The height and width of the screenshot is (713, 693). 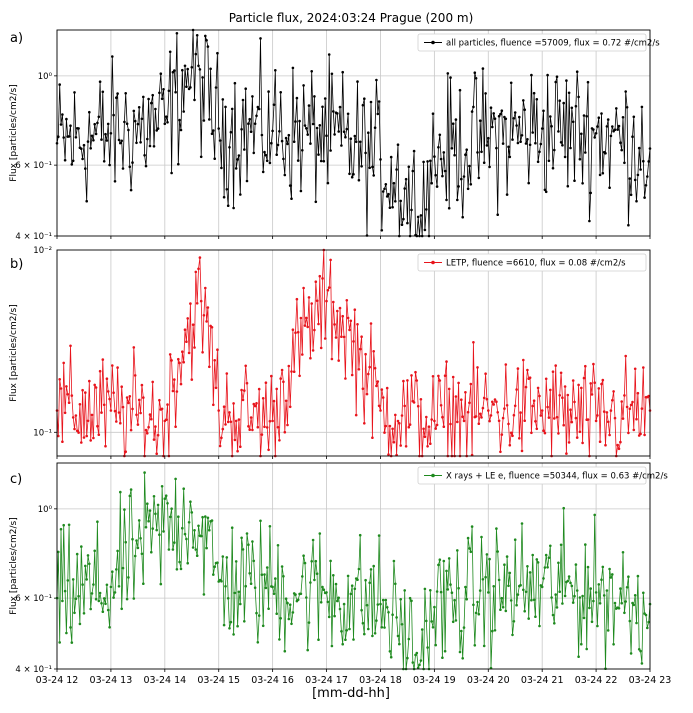 What do you see at coordinates (596, 680) in the screenshot?
I see `x-tick-label: 03-24 22` at bounding box center [596, 680].